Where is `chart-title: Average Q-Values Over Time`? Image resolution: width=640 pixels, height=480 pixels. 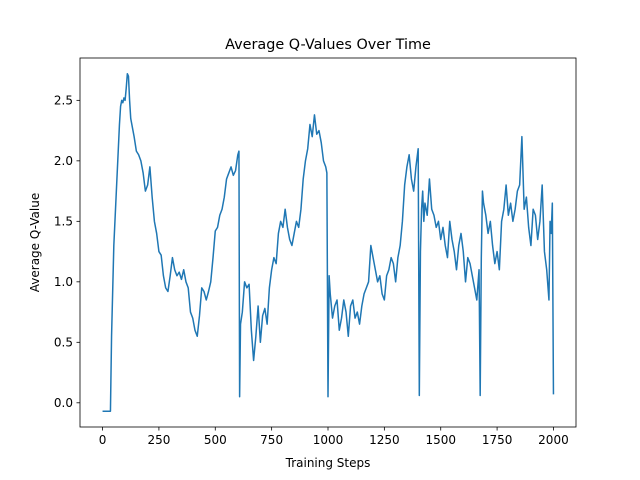 chart-title: Average Q-Values Over Time is located at coordinates (328, 45).